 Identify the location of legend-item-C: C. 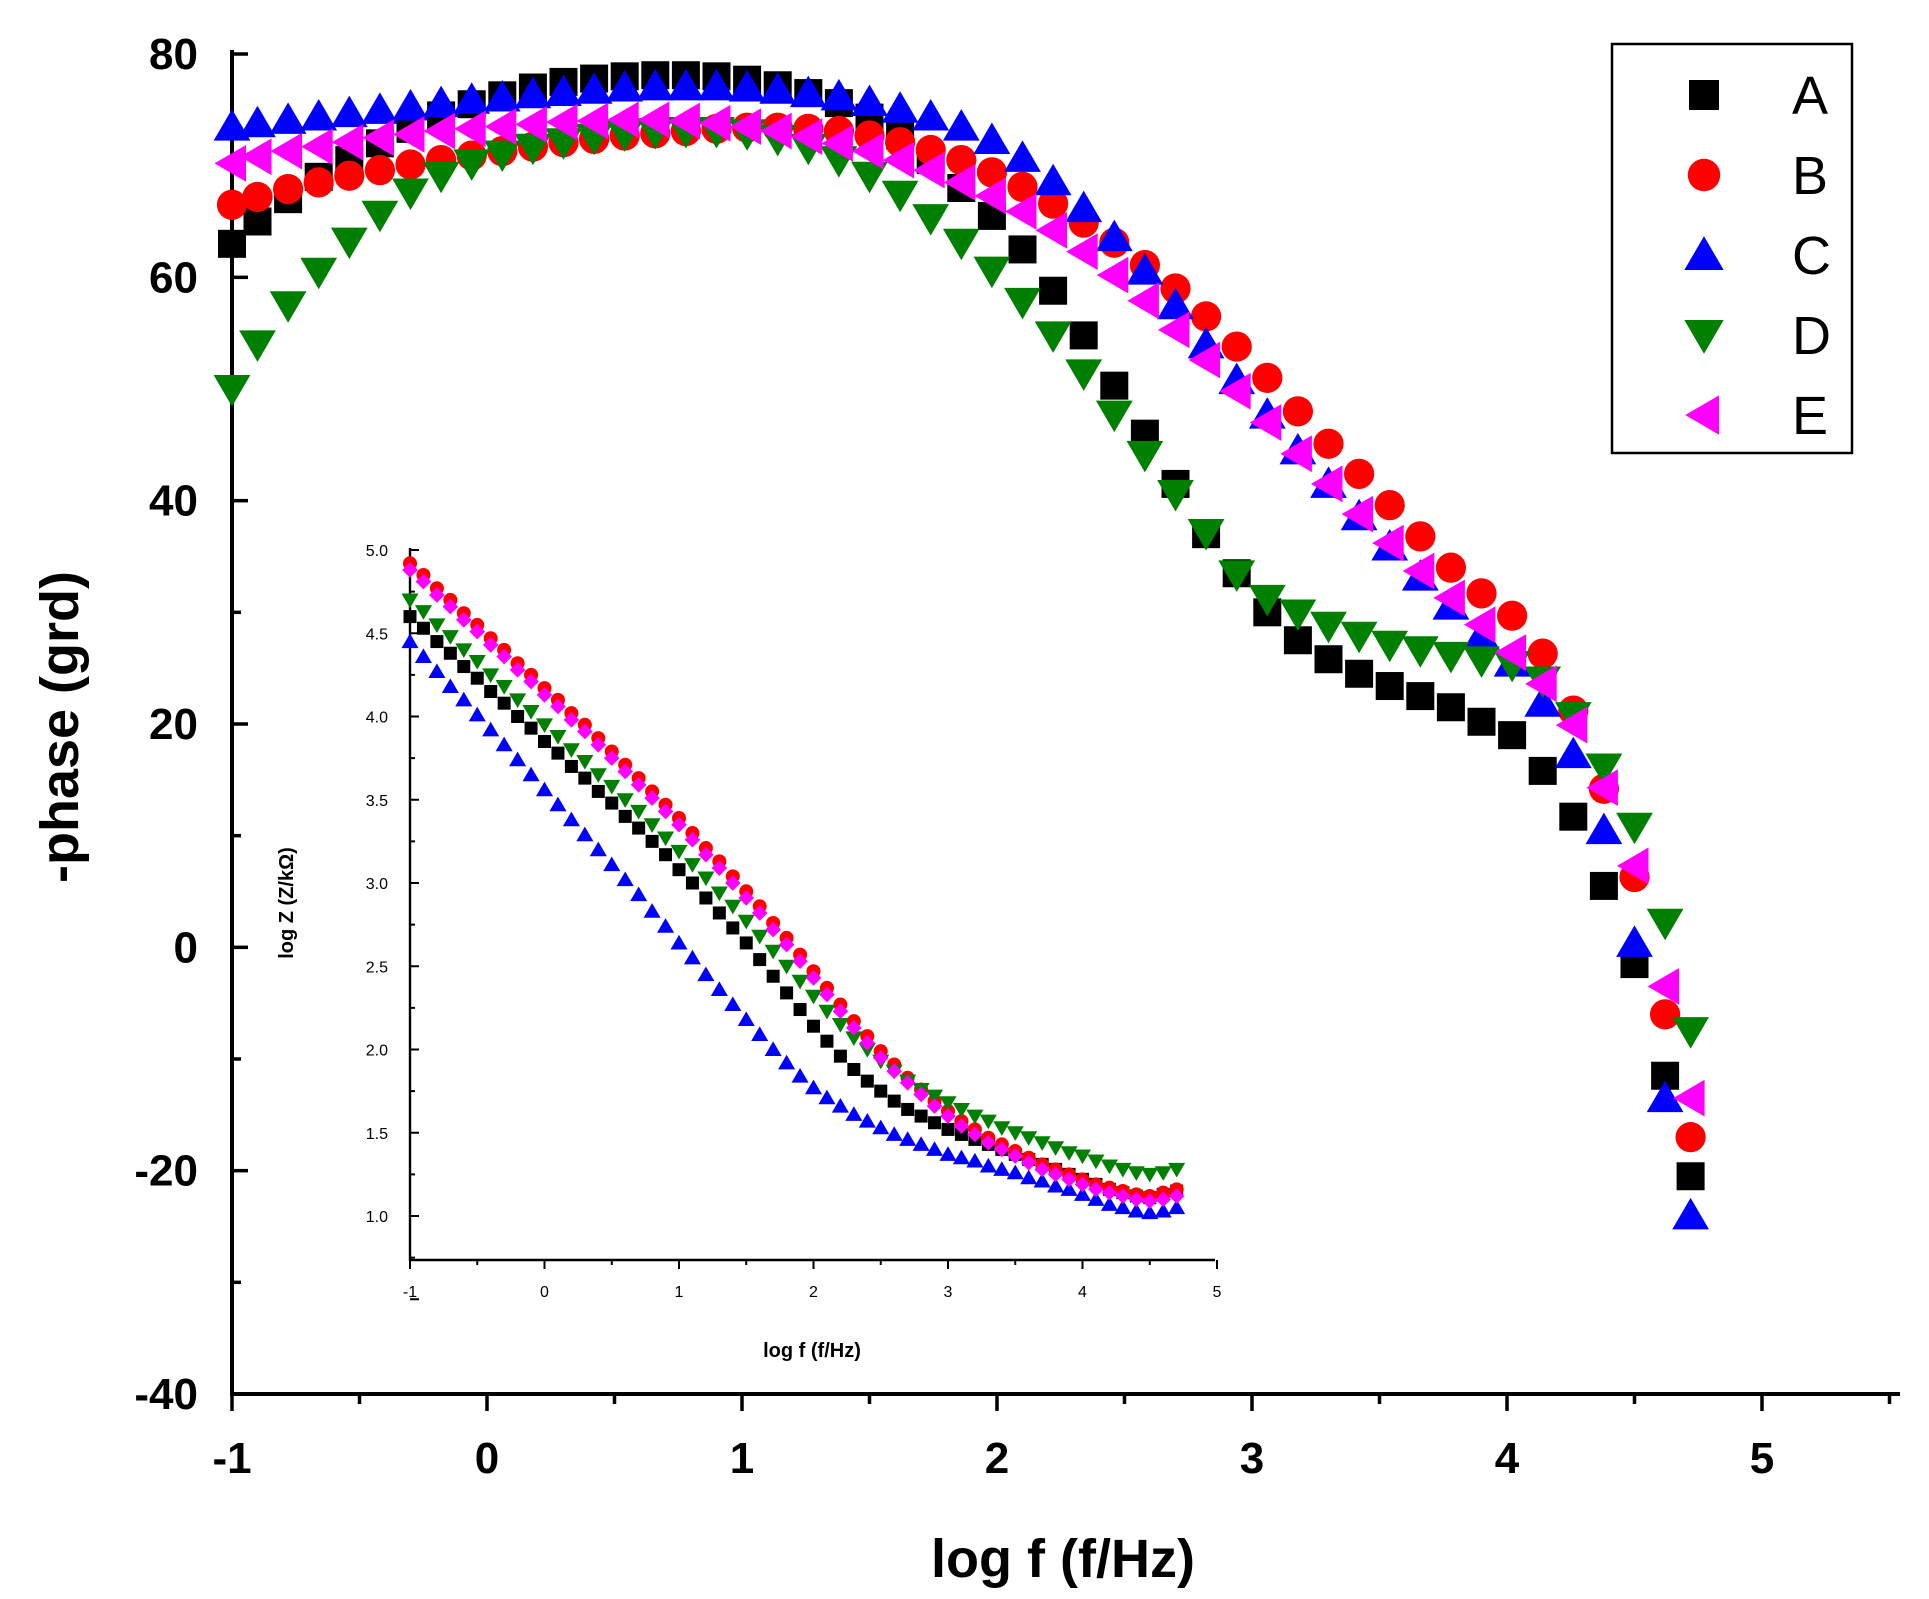
(1757, 256).